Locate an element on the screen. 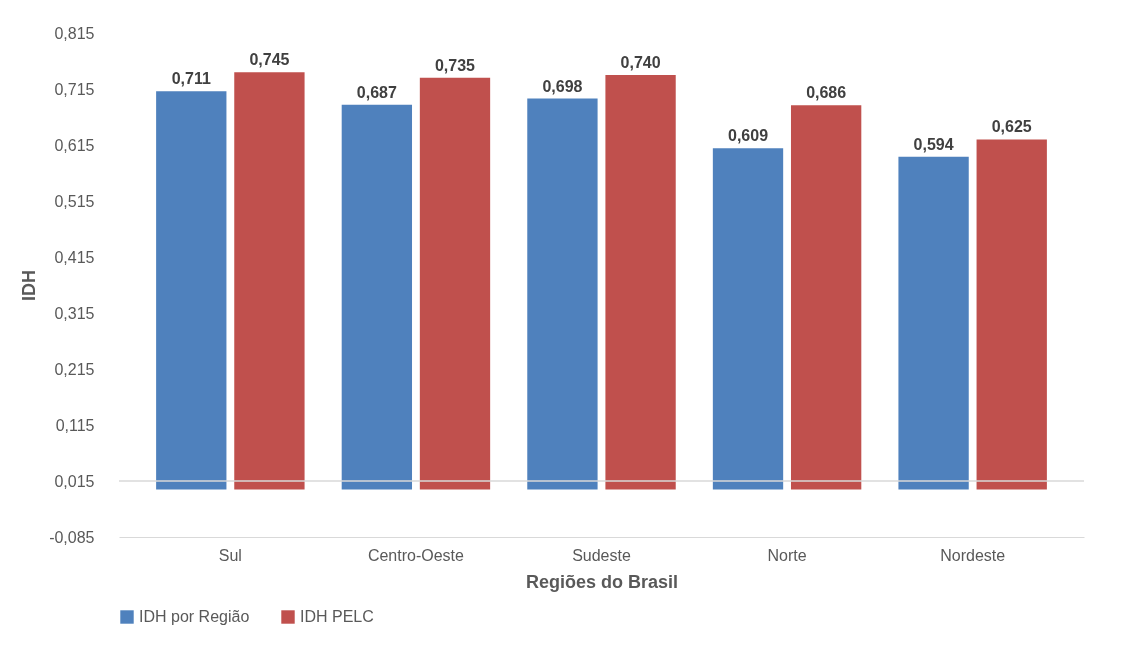 This screenshot has width=1138, height=664. x-tick-label: Sul is located at coordinates (230, 555).